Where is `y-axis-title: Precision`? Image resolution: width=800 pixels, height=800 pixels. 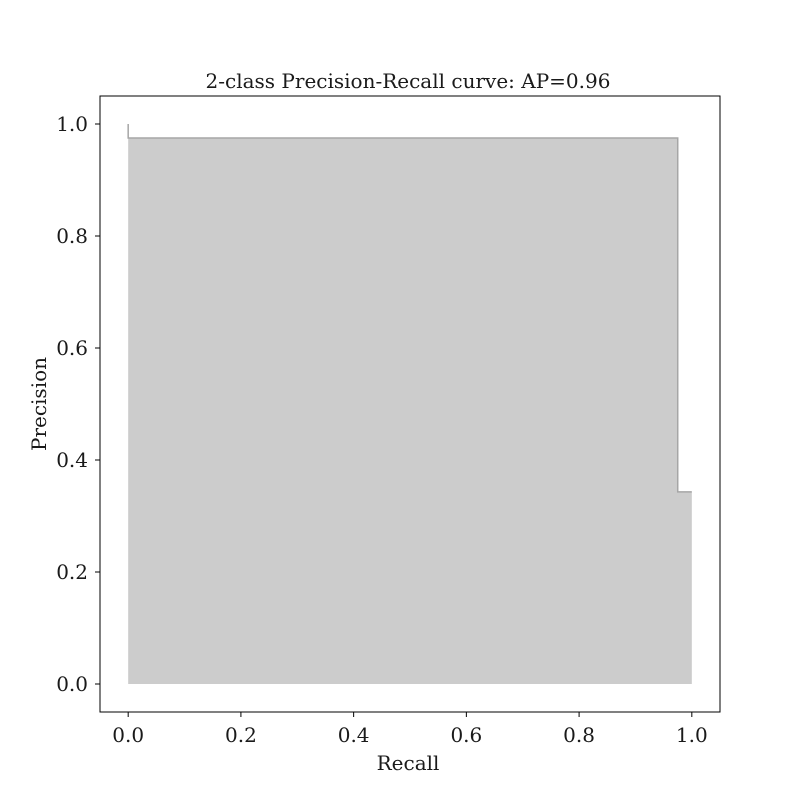 y-axis-title: Precision is located at coordinates (39, 404).